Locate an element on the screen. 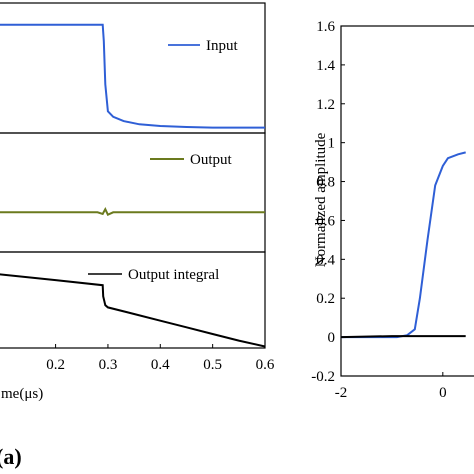 This screenshot has height=474, width=474. x-tick-label: 0.2 is located at coordinates (55, 365).